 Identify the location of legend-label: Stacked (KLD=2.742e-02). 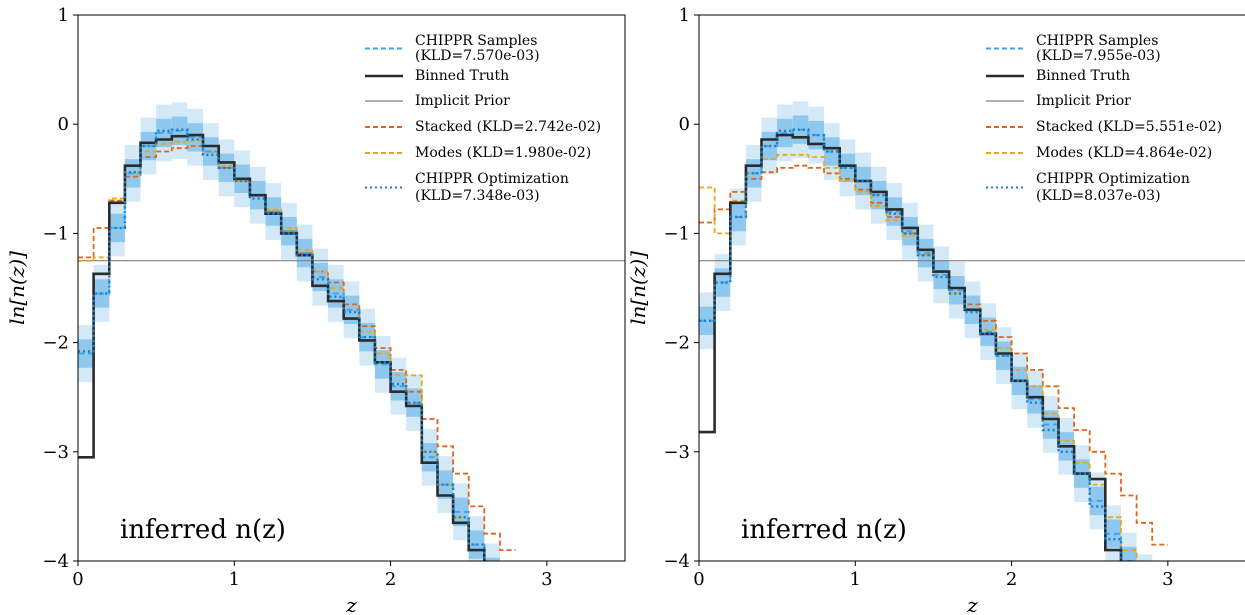
(508, 127).